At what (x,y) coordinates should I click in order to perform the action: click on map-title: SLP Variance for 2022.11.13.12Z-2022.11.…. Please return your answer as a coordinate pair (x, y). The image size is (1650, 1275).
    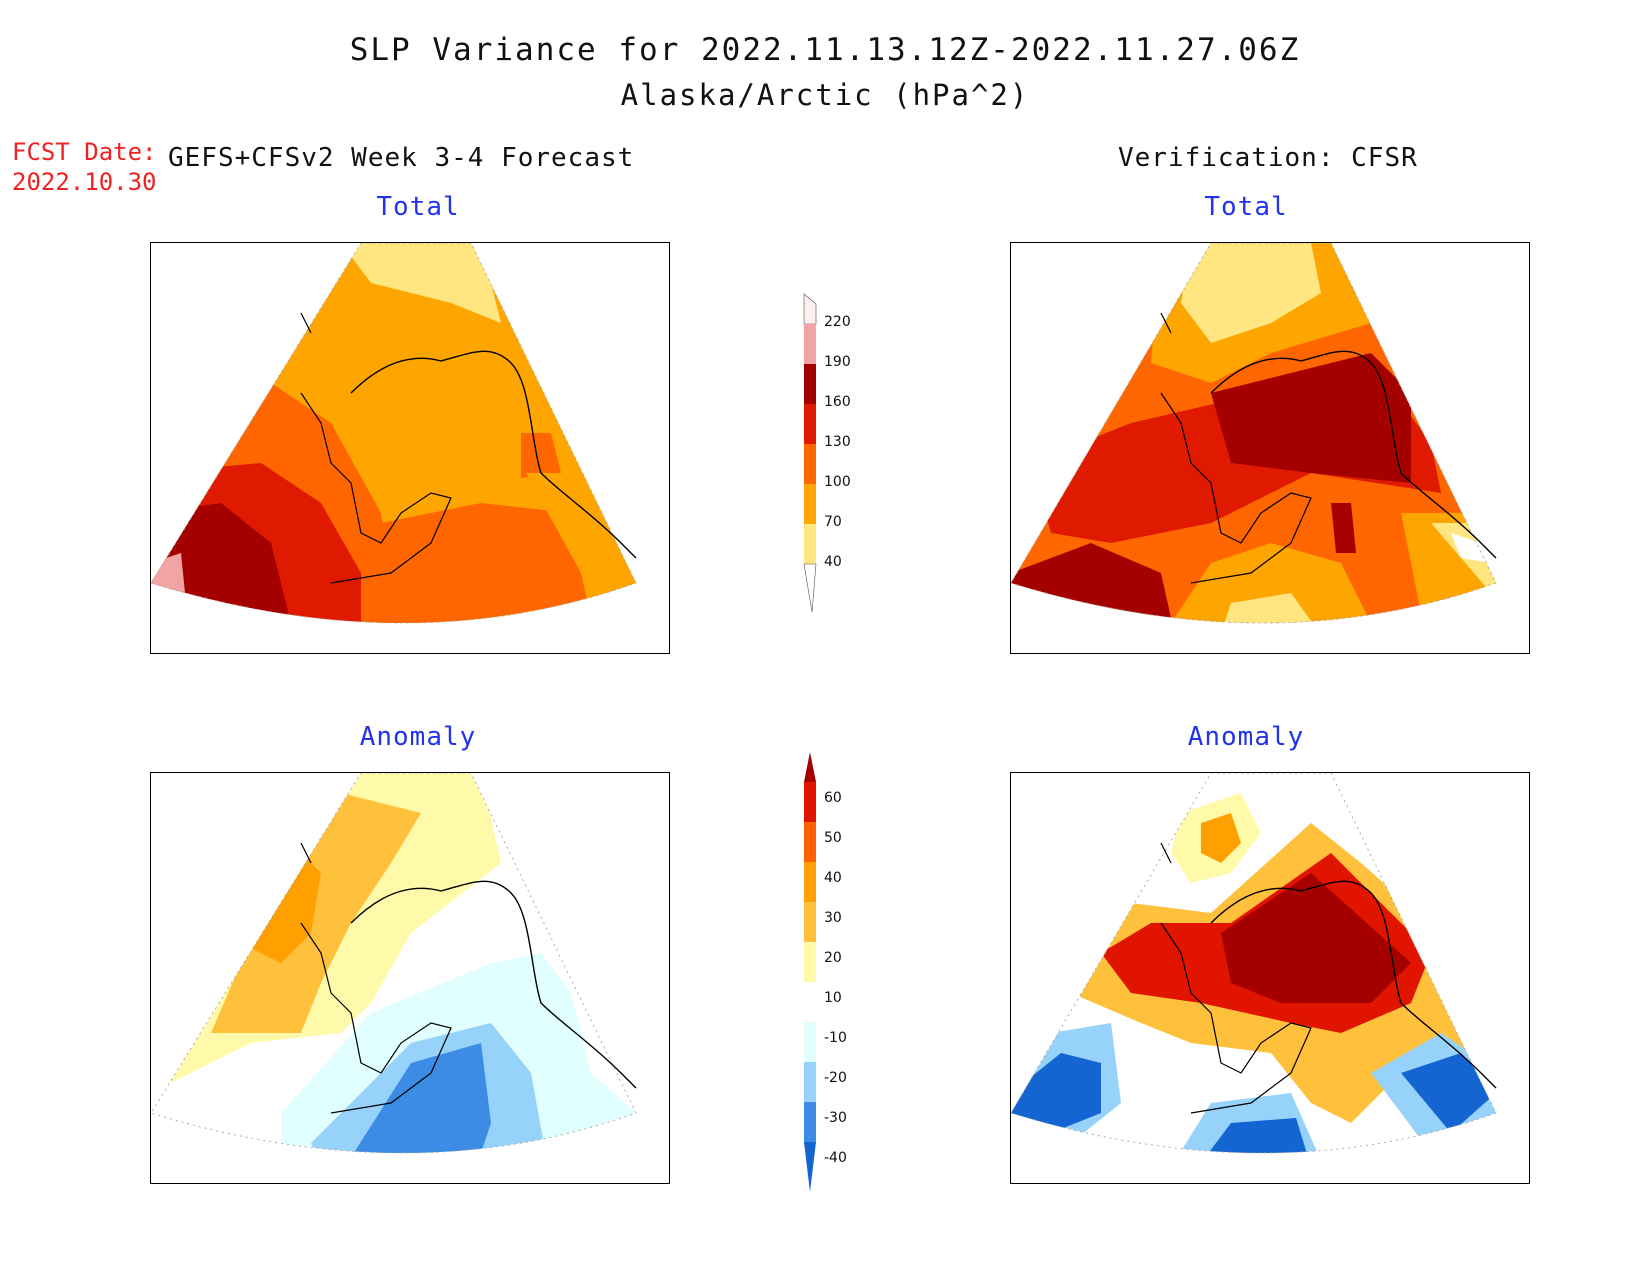
    Looking at the image, I should click on (825, 50).